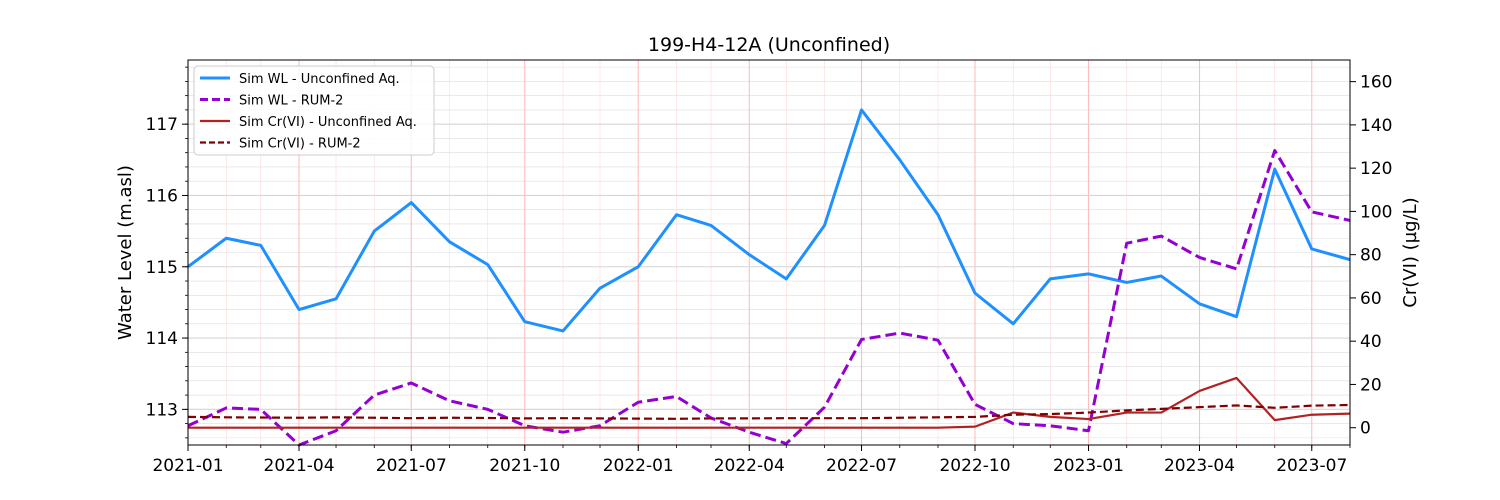  What do you see at coordinates (1199, 466) in the screenshot?
I see `x-tick-label: 2023-04` at bounding box center [1199, 466].